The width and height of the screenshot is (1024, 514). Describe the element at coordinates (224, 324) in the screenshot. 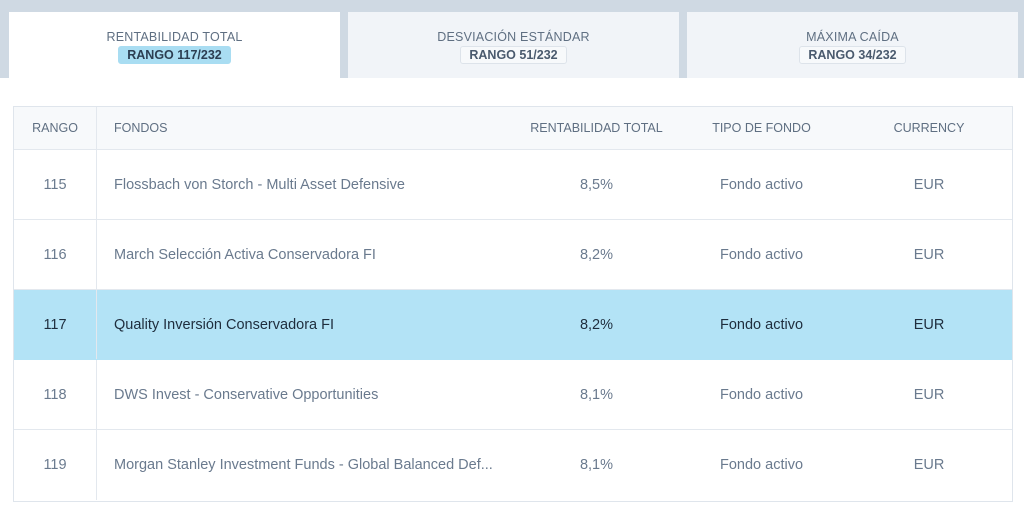

I see `fund-name: Quality Inversión Conservadora FI` at that location.